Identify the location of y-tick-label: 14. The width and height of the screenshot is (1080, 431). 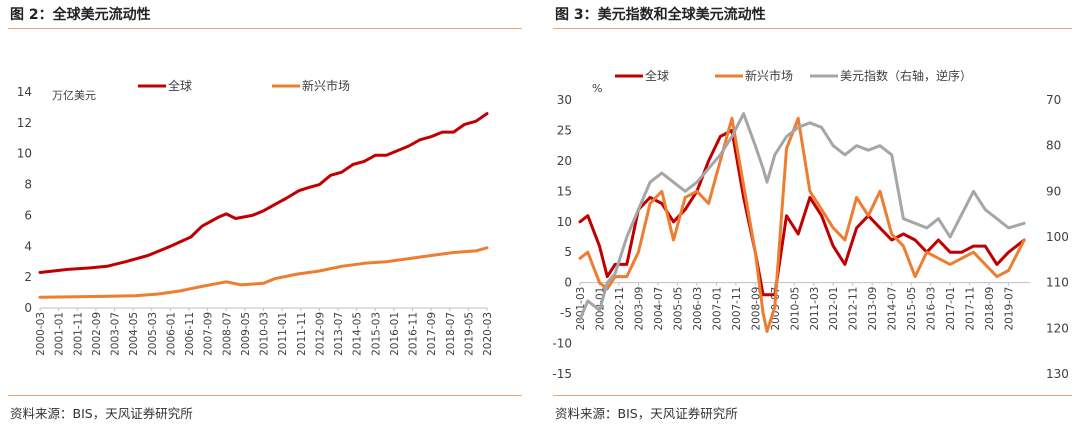
(24, 92).